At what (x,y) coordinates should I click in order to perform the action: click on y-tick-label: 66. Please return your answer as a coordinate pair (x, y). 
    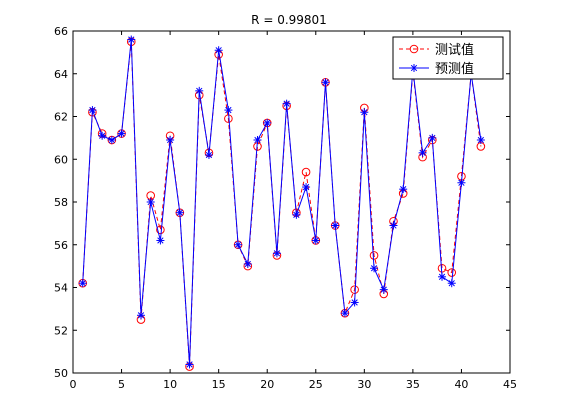
    Looking at the image, I should click on (61, 31).